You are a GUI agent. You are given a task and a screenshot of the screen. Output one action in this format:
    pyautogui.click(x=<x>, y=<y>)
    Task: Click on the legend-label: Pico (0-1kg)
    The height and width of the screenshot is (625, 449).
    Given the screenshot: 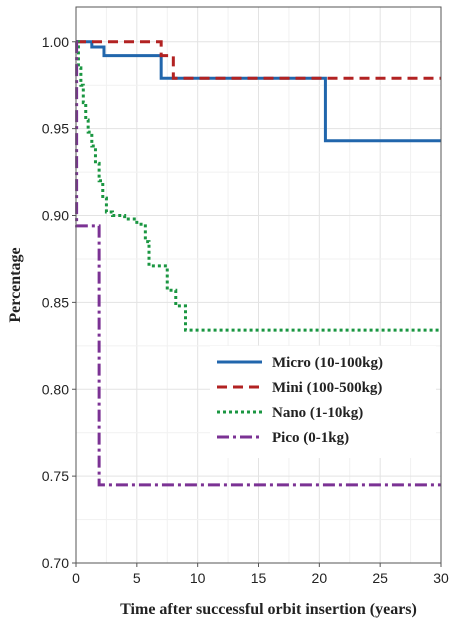 What is the action you would take?
    pyautogui.click(x=310, y=438)
    